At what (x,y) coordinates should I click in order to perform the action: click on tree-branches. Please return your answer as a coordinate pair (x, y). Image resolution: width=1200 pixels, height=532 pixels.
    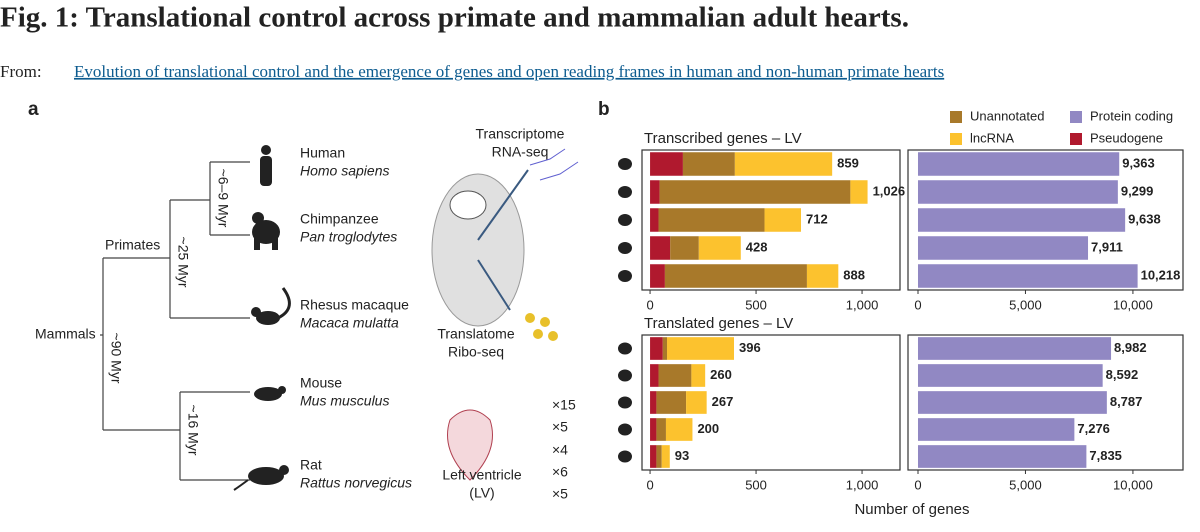
    Looking at the image, I should click on (175, 321).